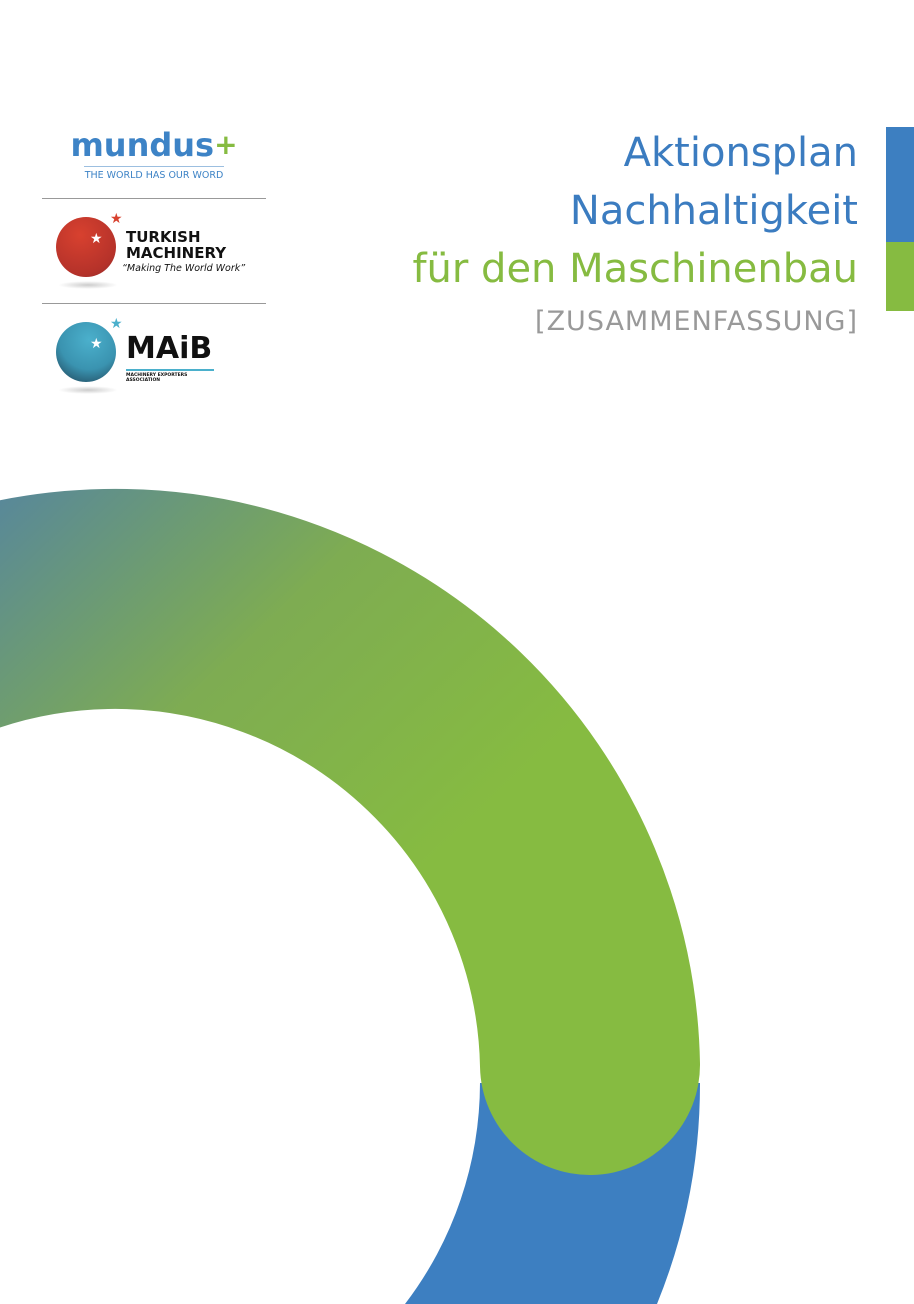 Image resolution: width=914 pixels, height=1304 pixels. What do you see at coordinates (170, 376) in the screenshot?
I see `maib-subtitle: MACHINERY EXPORTERS ASSOCIATION` at bounding box center [170, 376].